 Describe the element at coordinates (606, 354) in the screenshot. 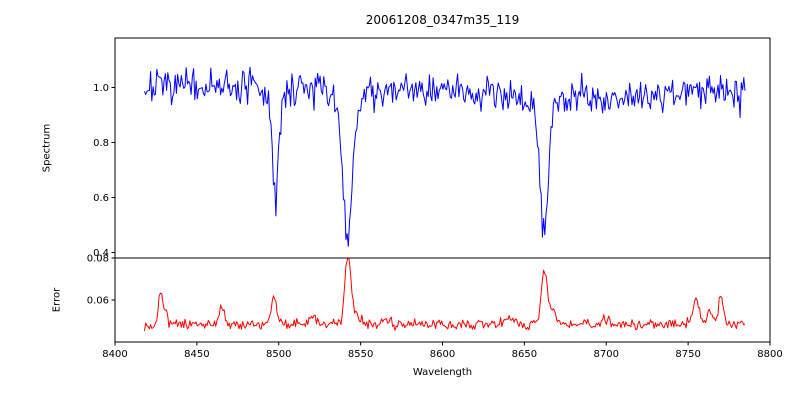

I see `x-tick-label: 8700` at that location.